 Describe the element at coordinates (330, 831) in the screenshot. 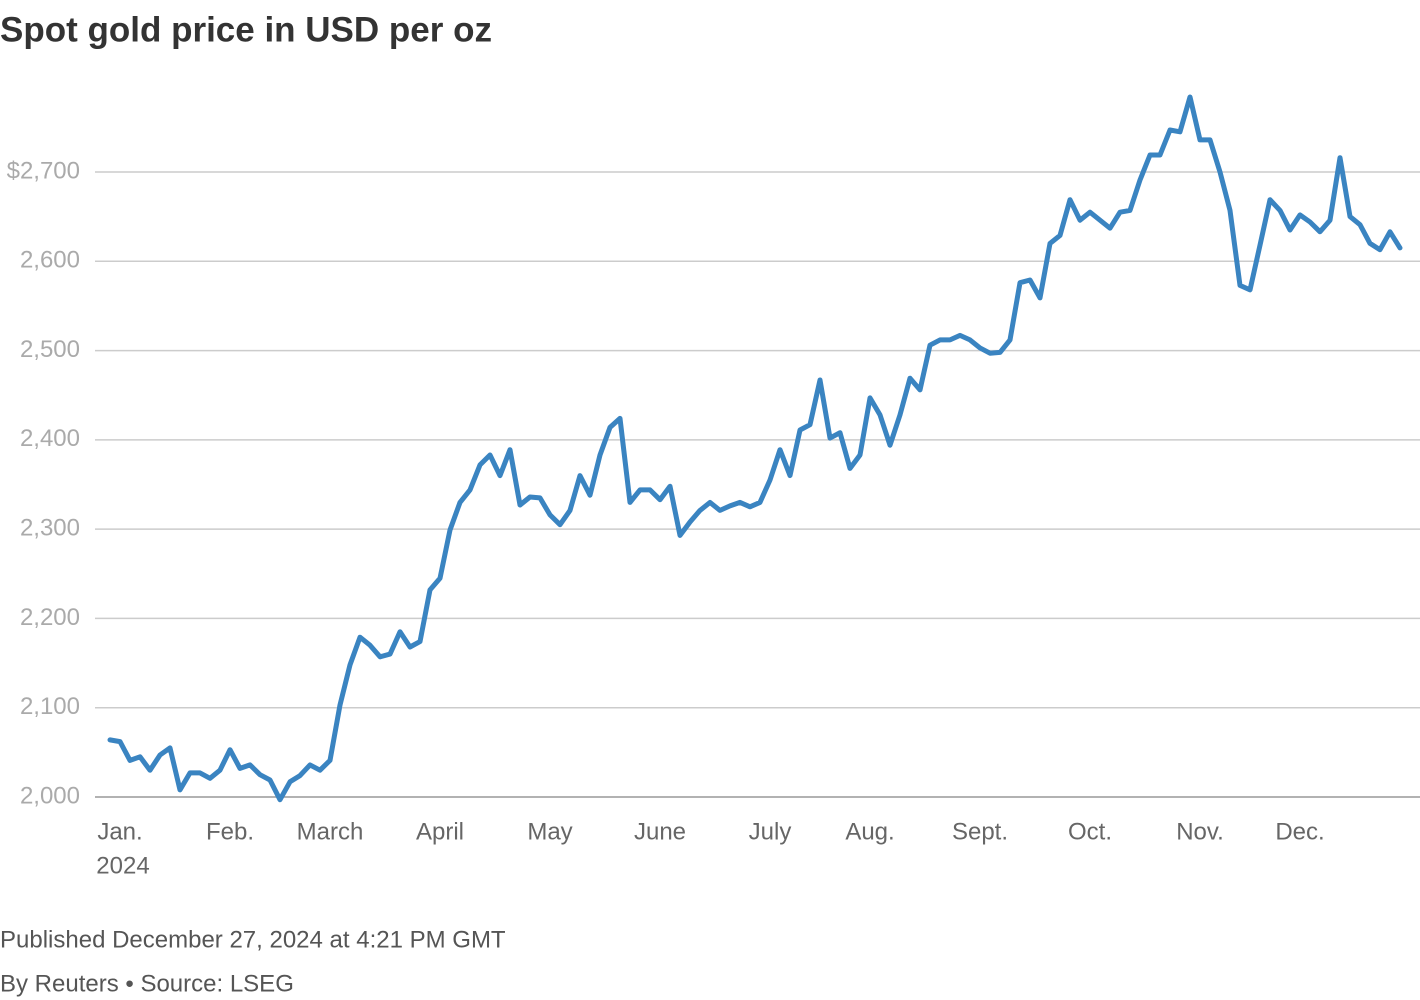

I see `x-tick-label: March` at that location.